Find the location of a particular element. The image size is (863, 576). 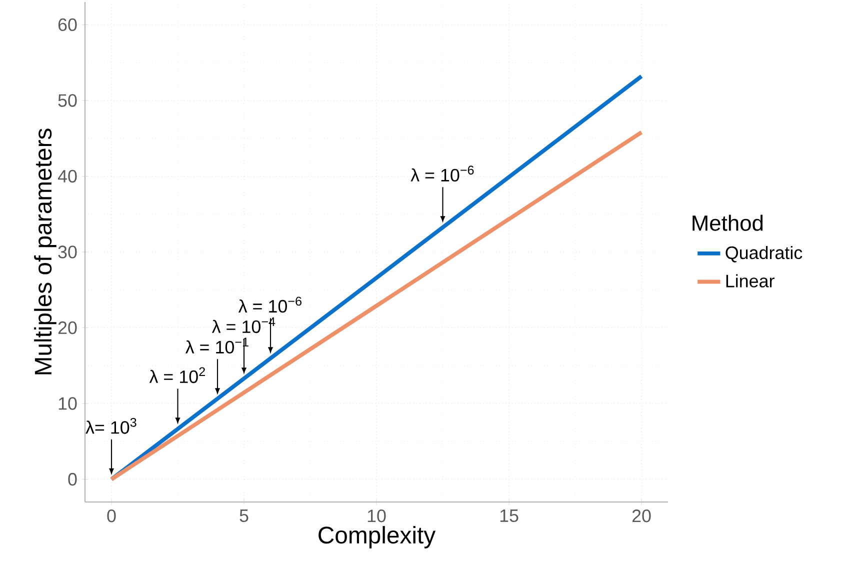

x-tick-label: 5 is located at coordinates (244, 516).